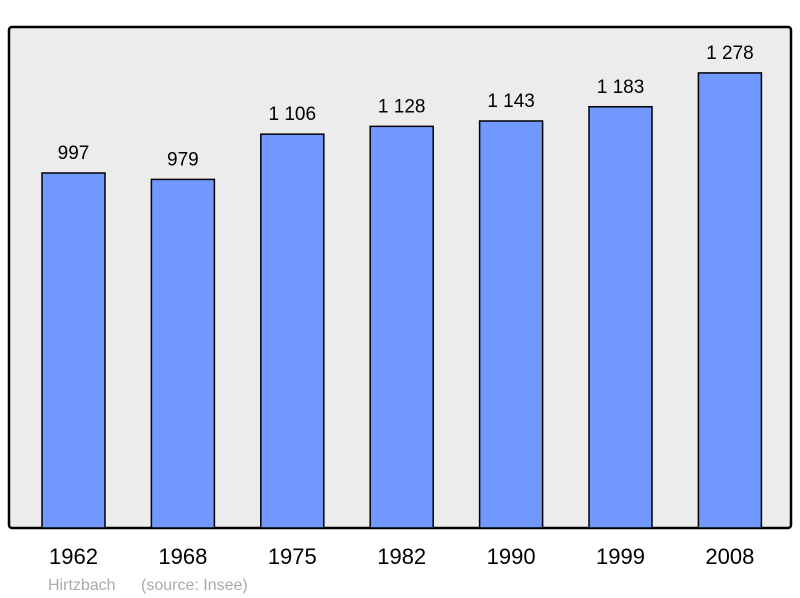 The height and width of the screenshot is (598, 800). I want to click on bar-1982, so click(401, 327).